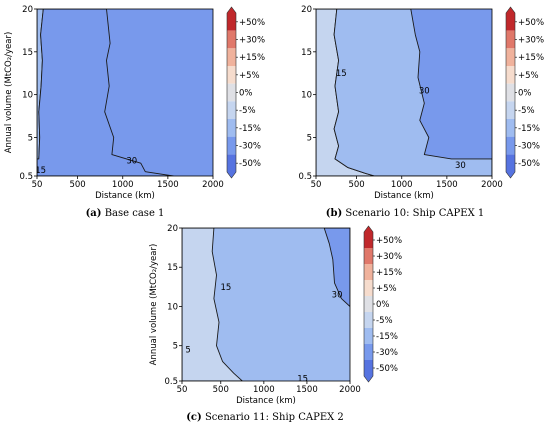  Describe the element at coordinates (384, 321) in the screenshot. I see `colorbar-label: -5%` at that location.